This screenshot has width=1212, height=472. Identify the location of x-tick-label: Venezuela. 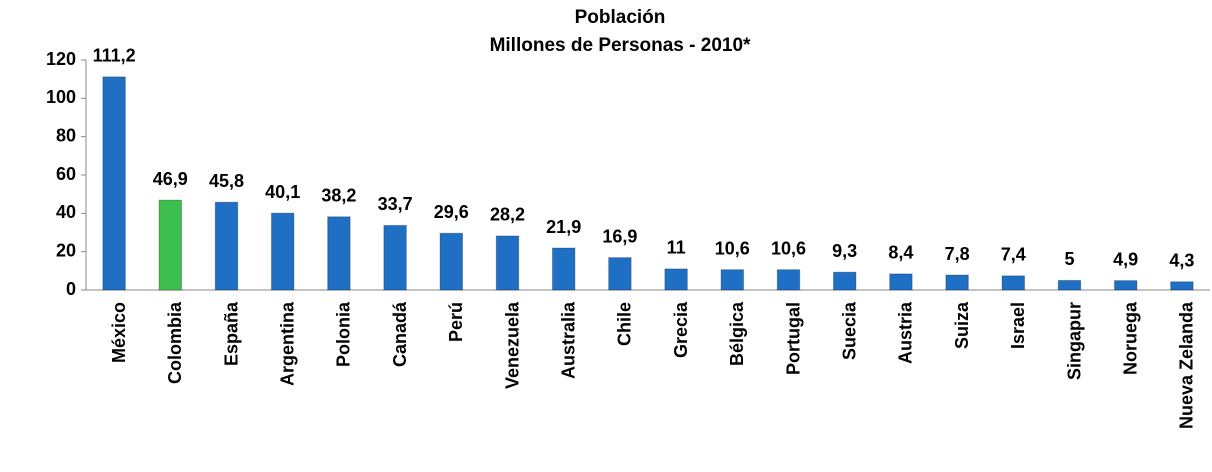
(512, 345).